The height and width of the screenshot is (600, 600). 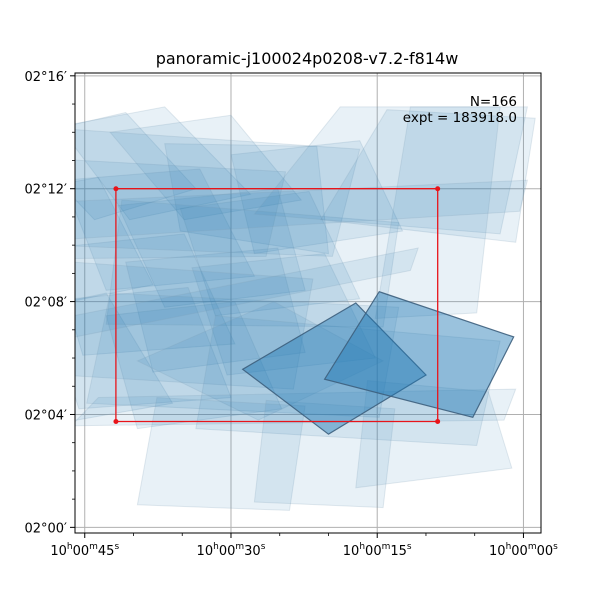 I want to click on highlighted-exposures, so click(x=378, y=362).